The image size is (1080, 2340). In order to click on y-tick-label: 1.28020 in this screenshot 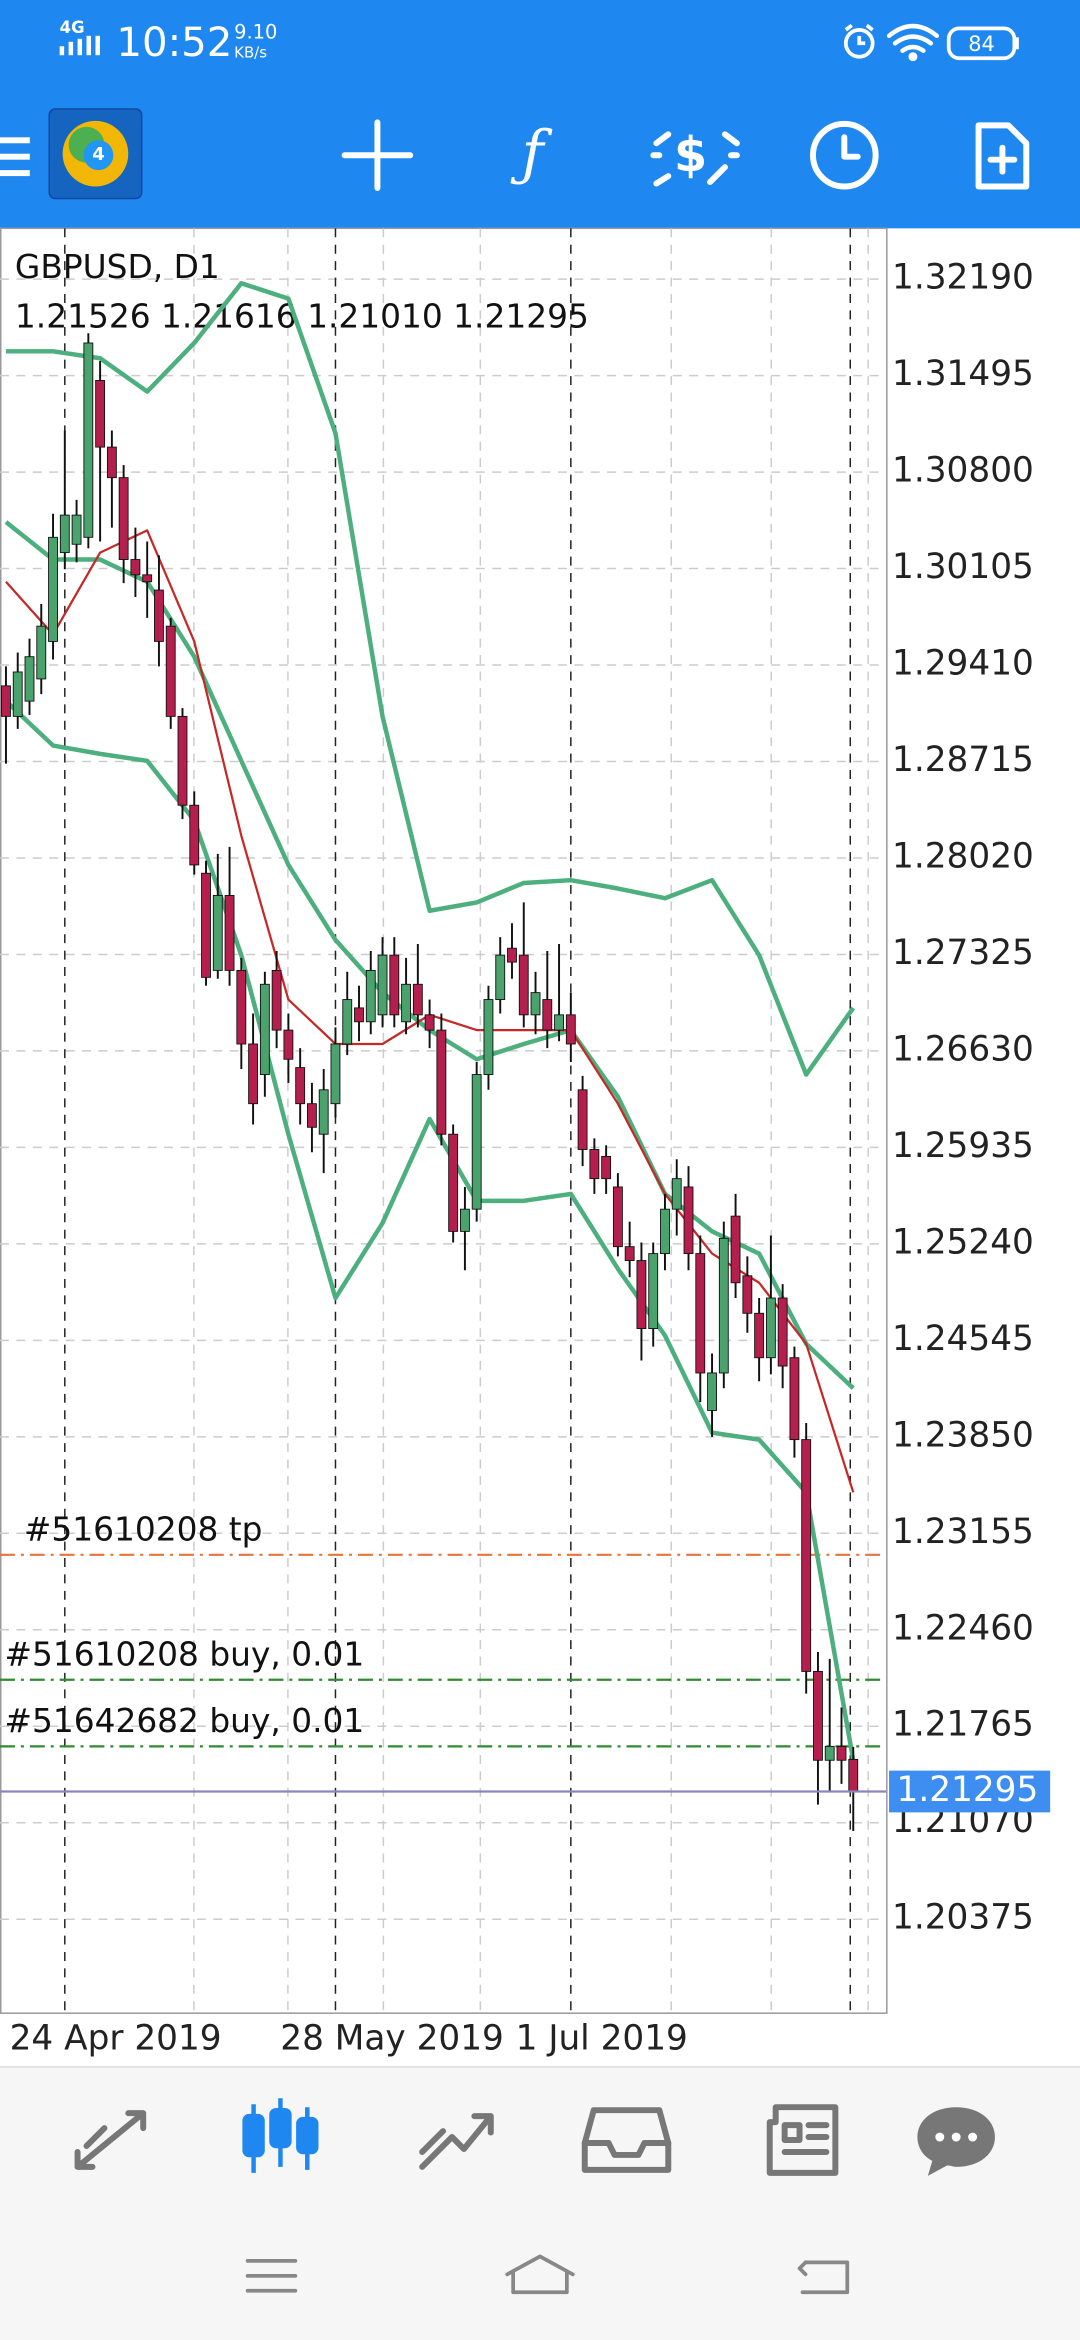, I will do `click(963, 856)`.